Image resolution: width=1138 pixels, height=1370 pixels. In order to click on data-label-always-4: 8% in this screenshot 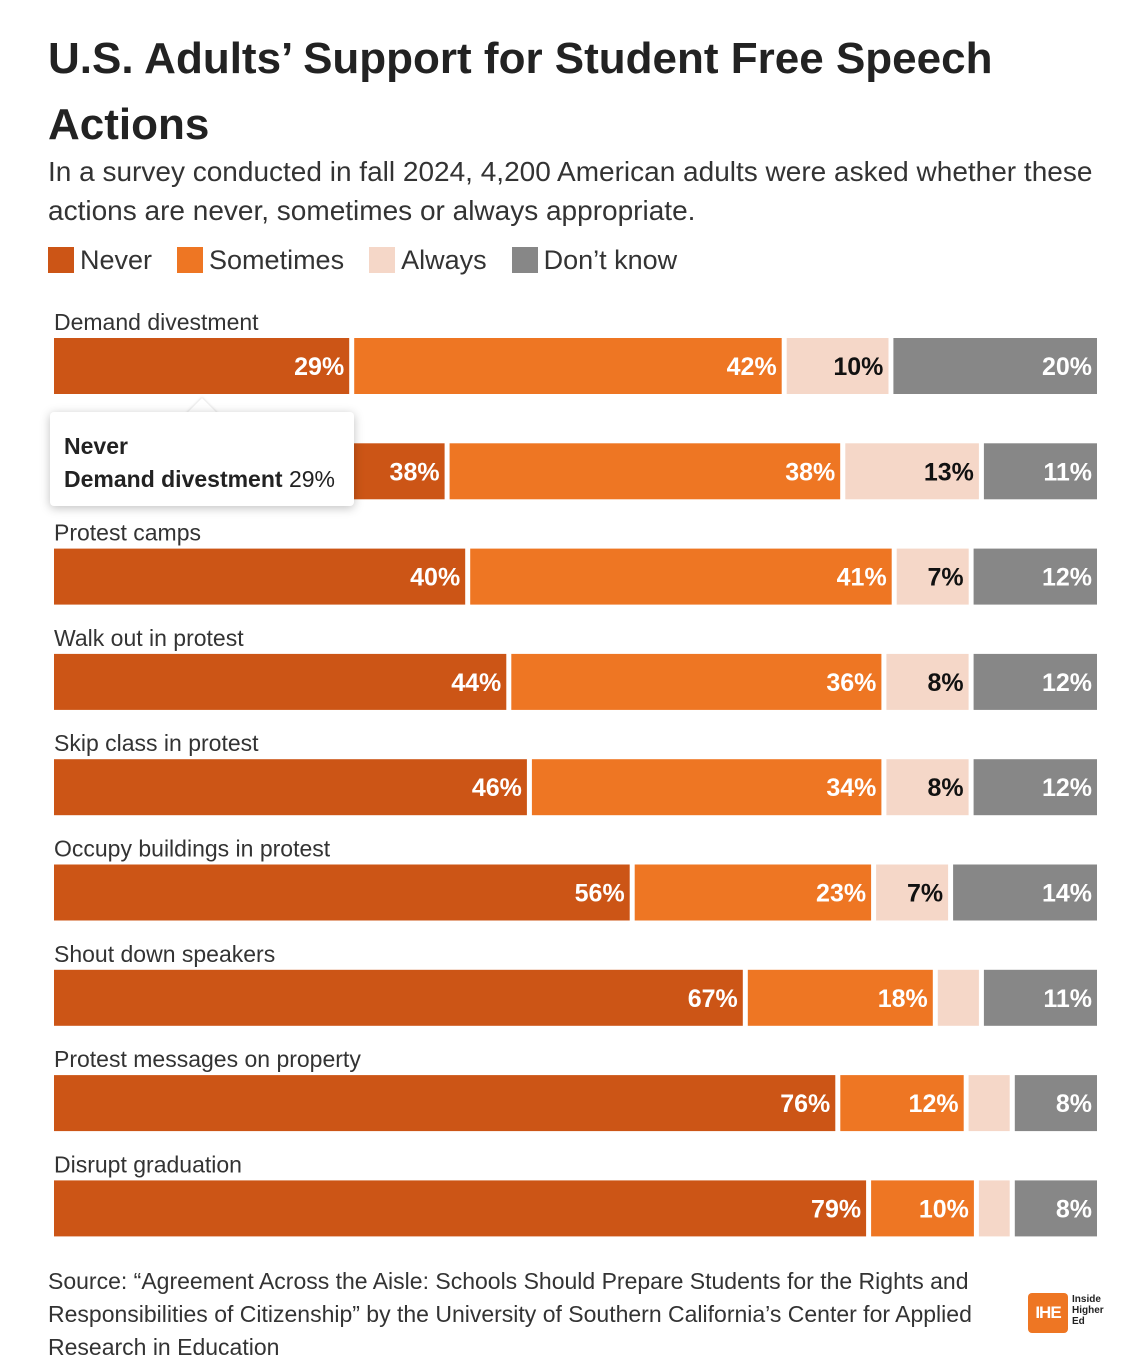, I will do `click(945, 683)`.